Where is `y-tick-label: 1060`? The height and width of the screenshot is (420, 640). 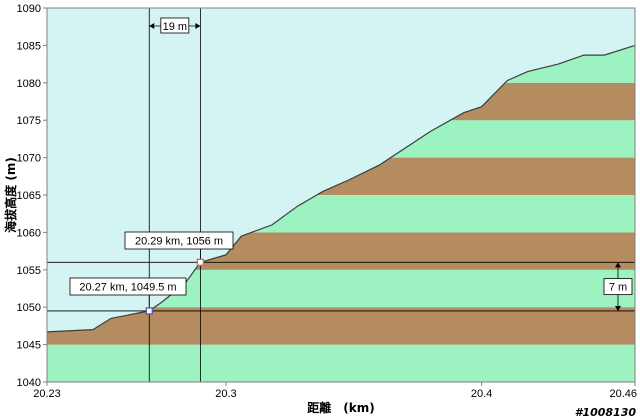
y-tick-label: 1060 is located at coordinates (29, 233).